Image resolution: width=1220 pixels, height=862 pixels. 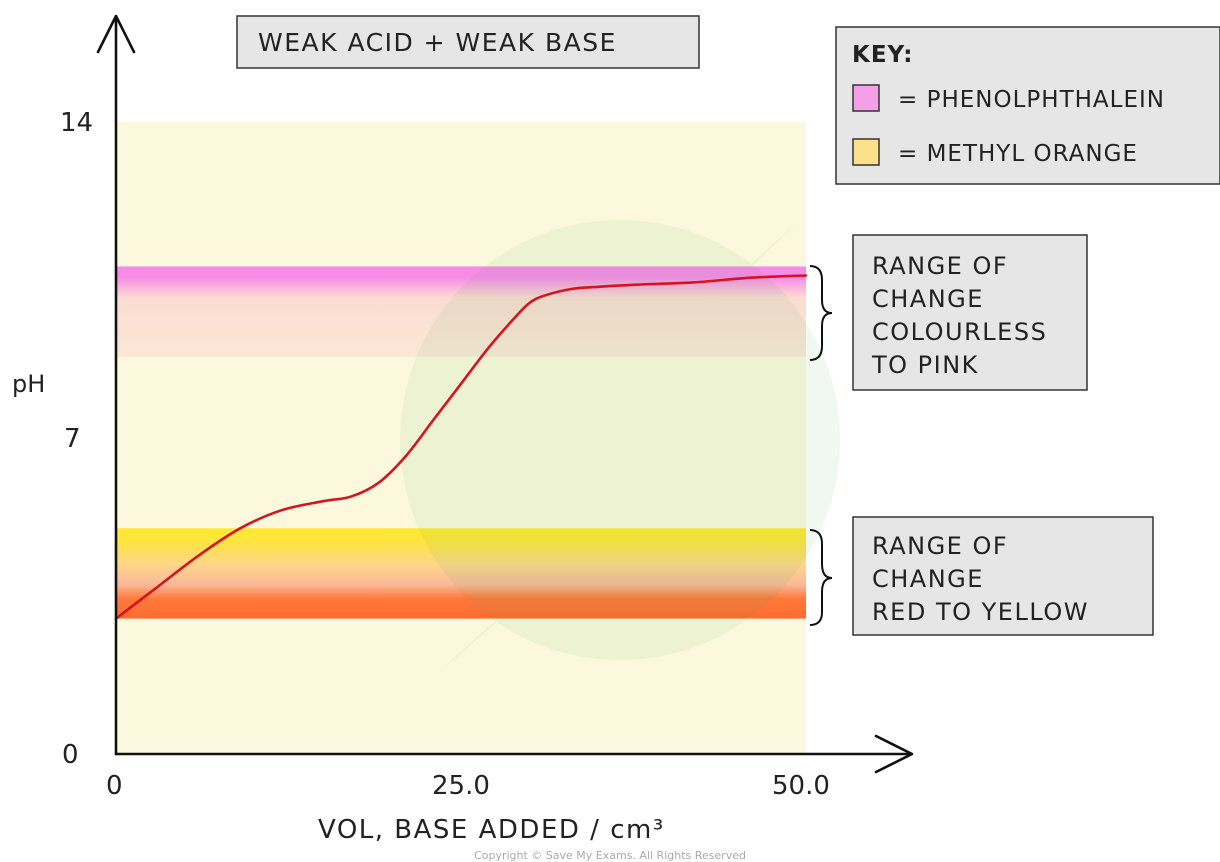 What do you see at coordinates (72, 439) in the screenshot?
I see `y-tick-label: 7` at bounding box center [72, 439].